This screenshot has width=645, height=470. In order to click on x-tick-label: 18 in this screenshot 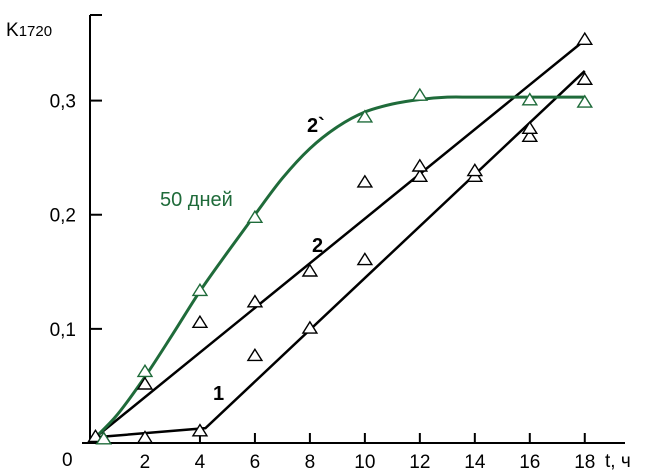, I will do `click(584, 461)`.